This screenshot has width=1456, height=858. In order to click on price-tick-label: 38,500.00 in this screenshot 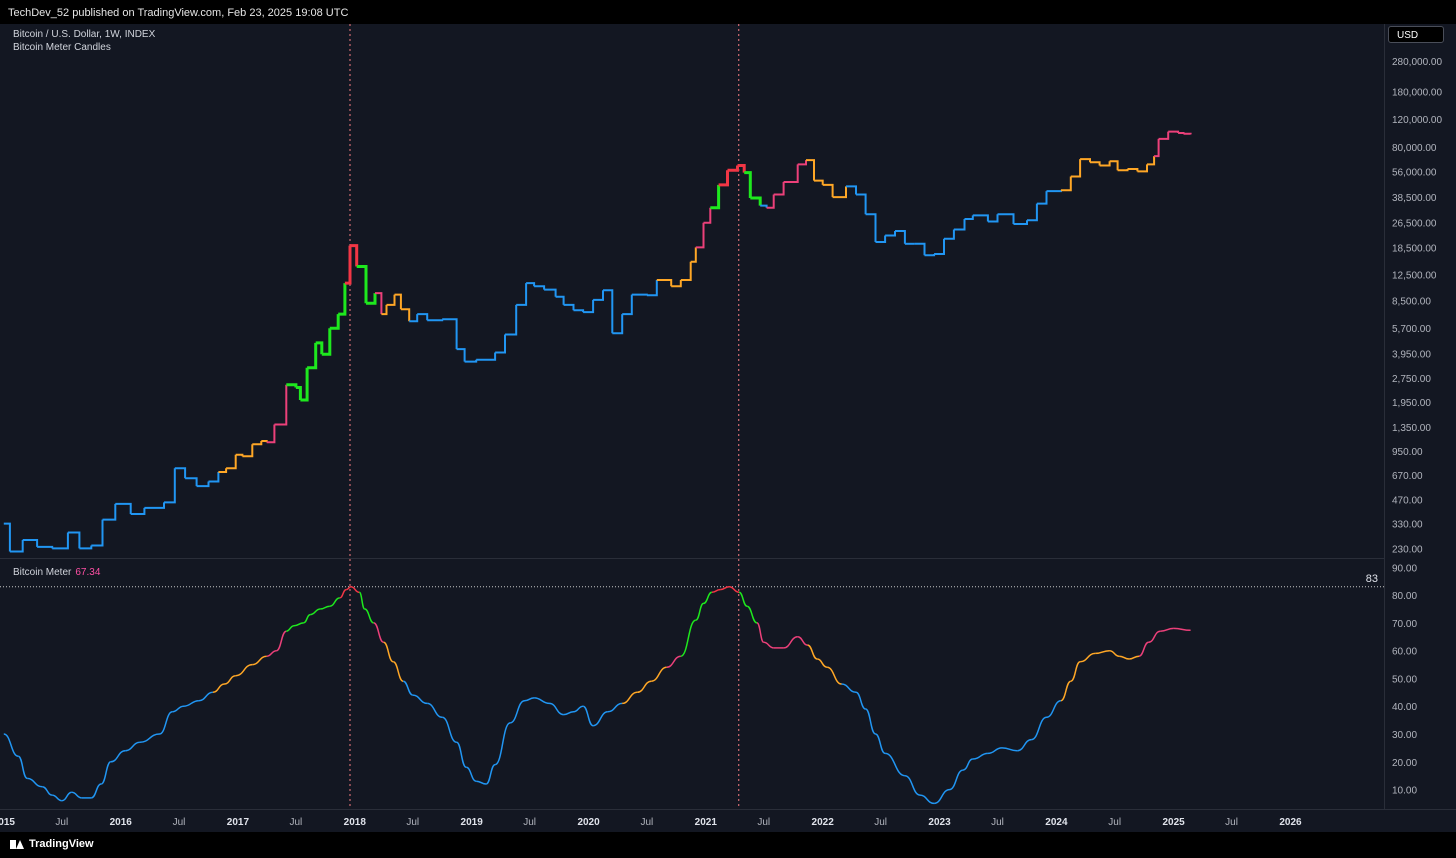, I will do `click(1414, 198)`.